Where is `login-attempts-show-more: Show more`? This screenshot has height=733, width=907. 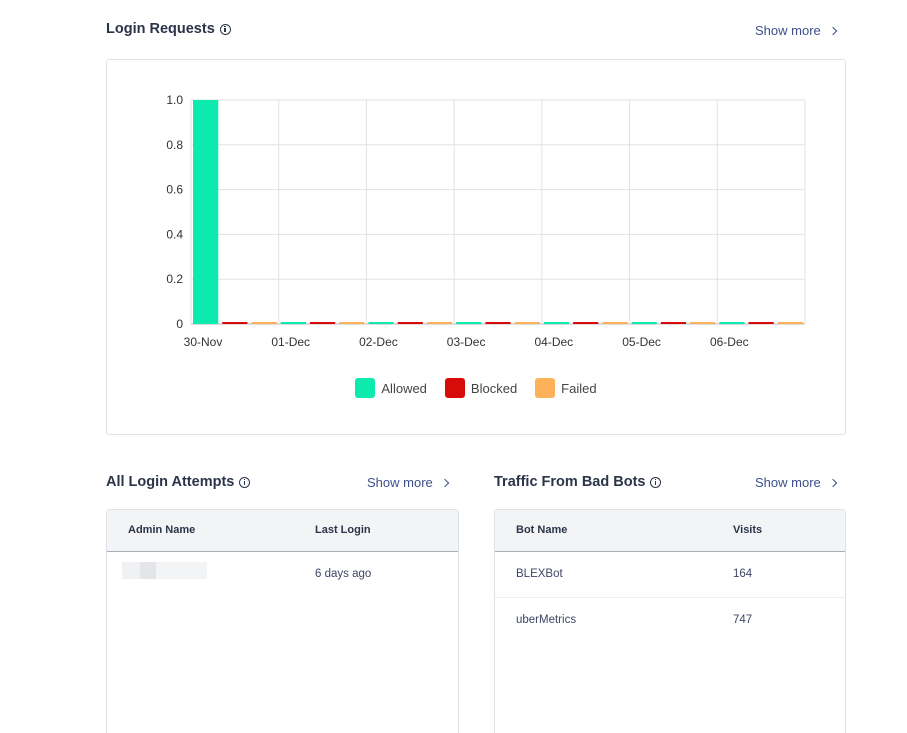
login-attempts-show-more: Show more is located at coordinates (408, 482).